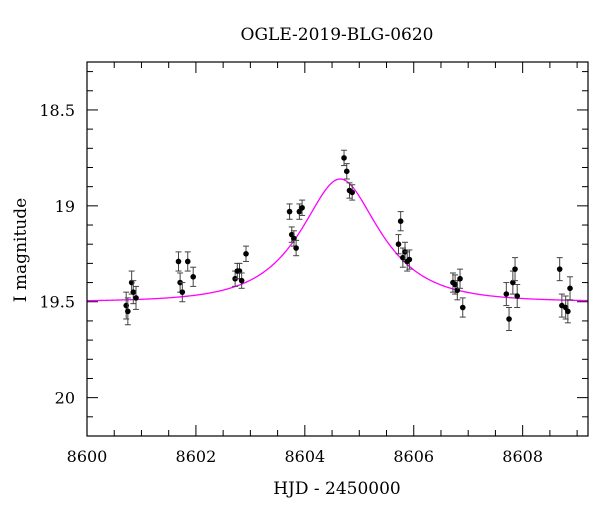 The image size is (600, 512). Describe the element at coordinates (337, 35) in the screenshot. I see `chart-title: OGLE-2019-BLG-0620` at that location.